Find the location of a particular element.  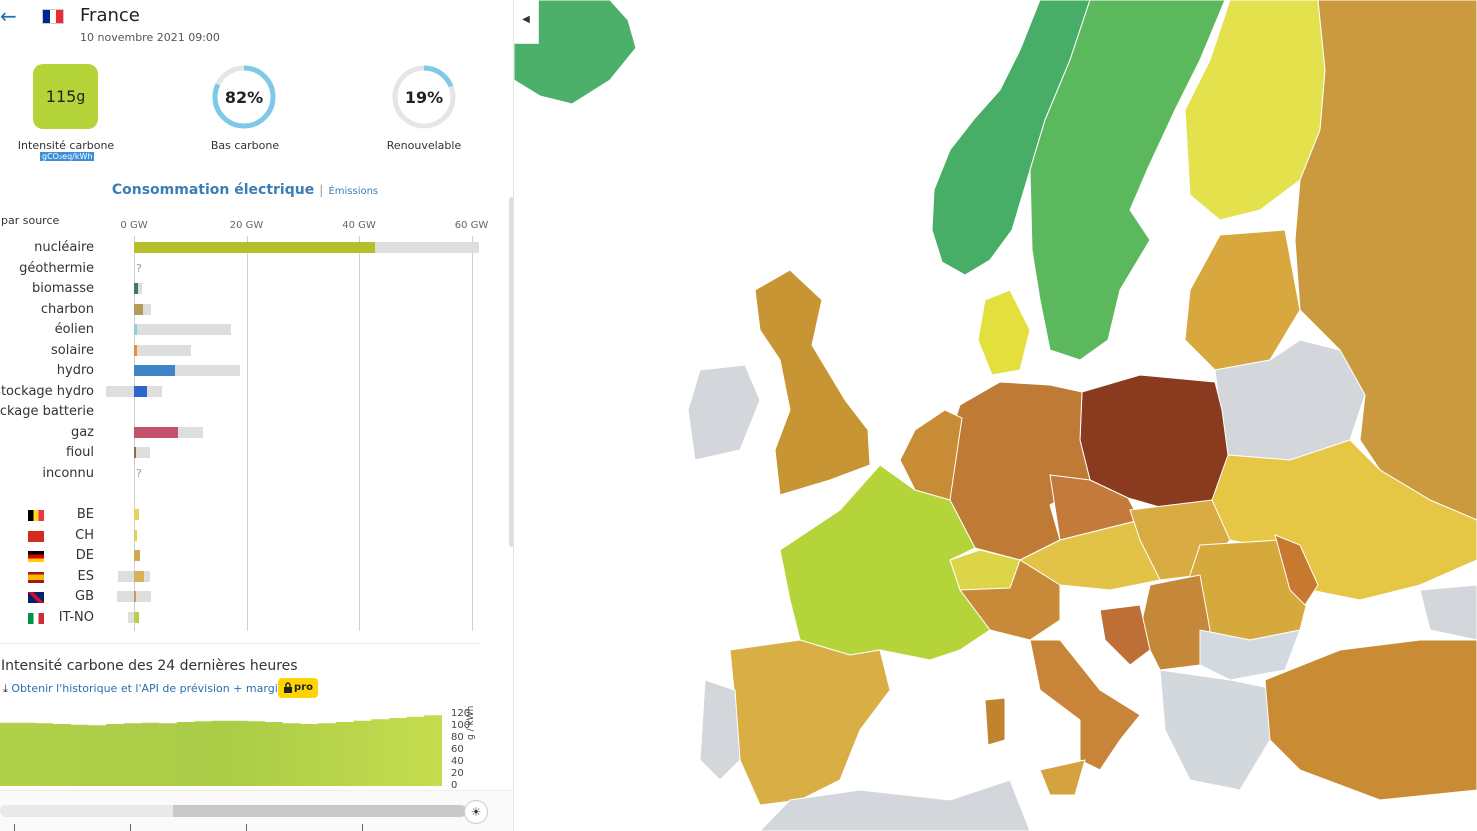

history-y-tick: 120 is located at coordinates (461, 713).